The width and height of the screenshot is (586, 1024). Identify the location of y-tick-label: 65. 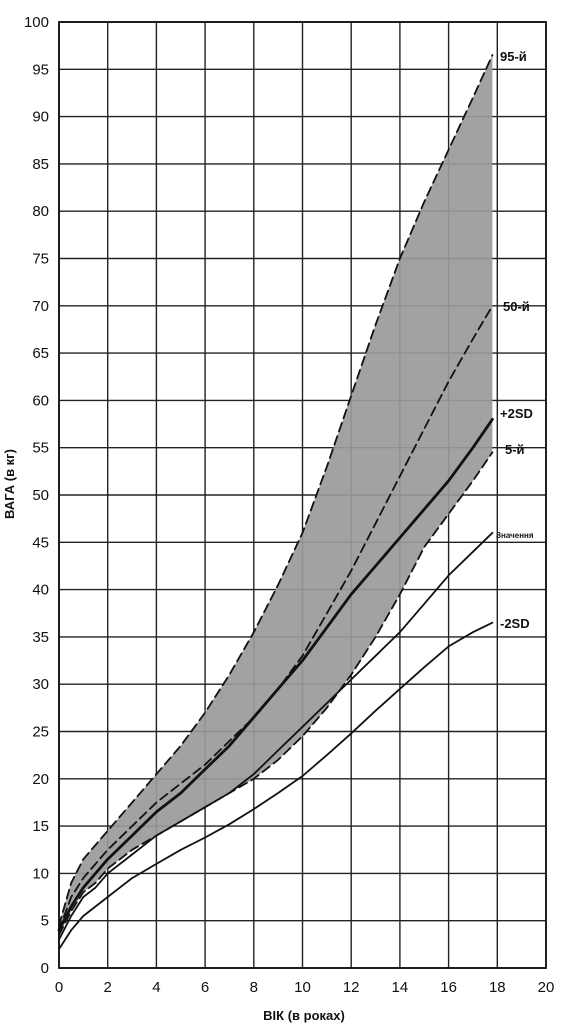
(40, 353).